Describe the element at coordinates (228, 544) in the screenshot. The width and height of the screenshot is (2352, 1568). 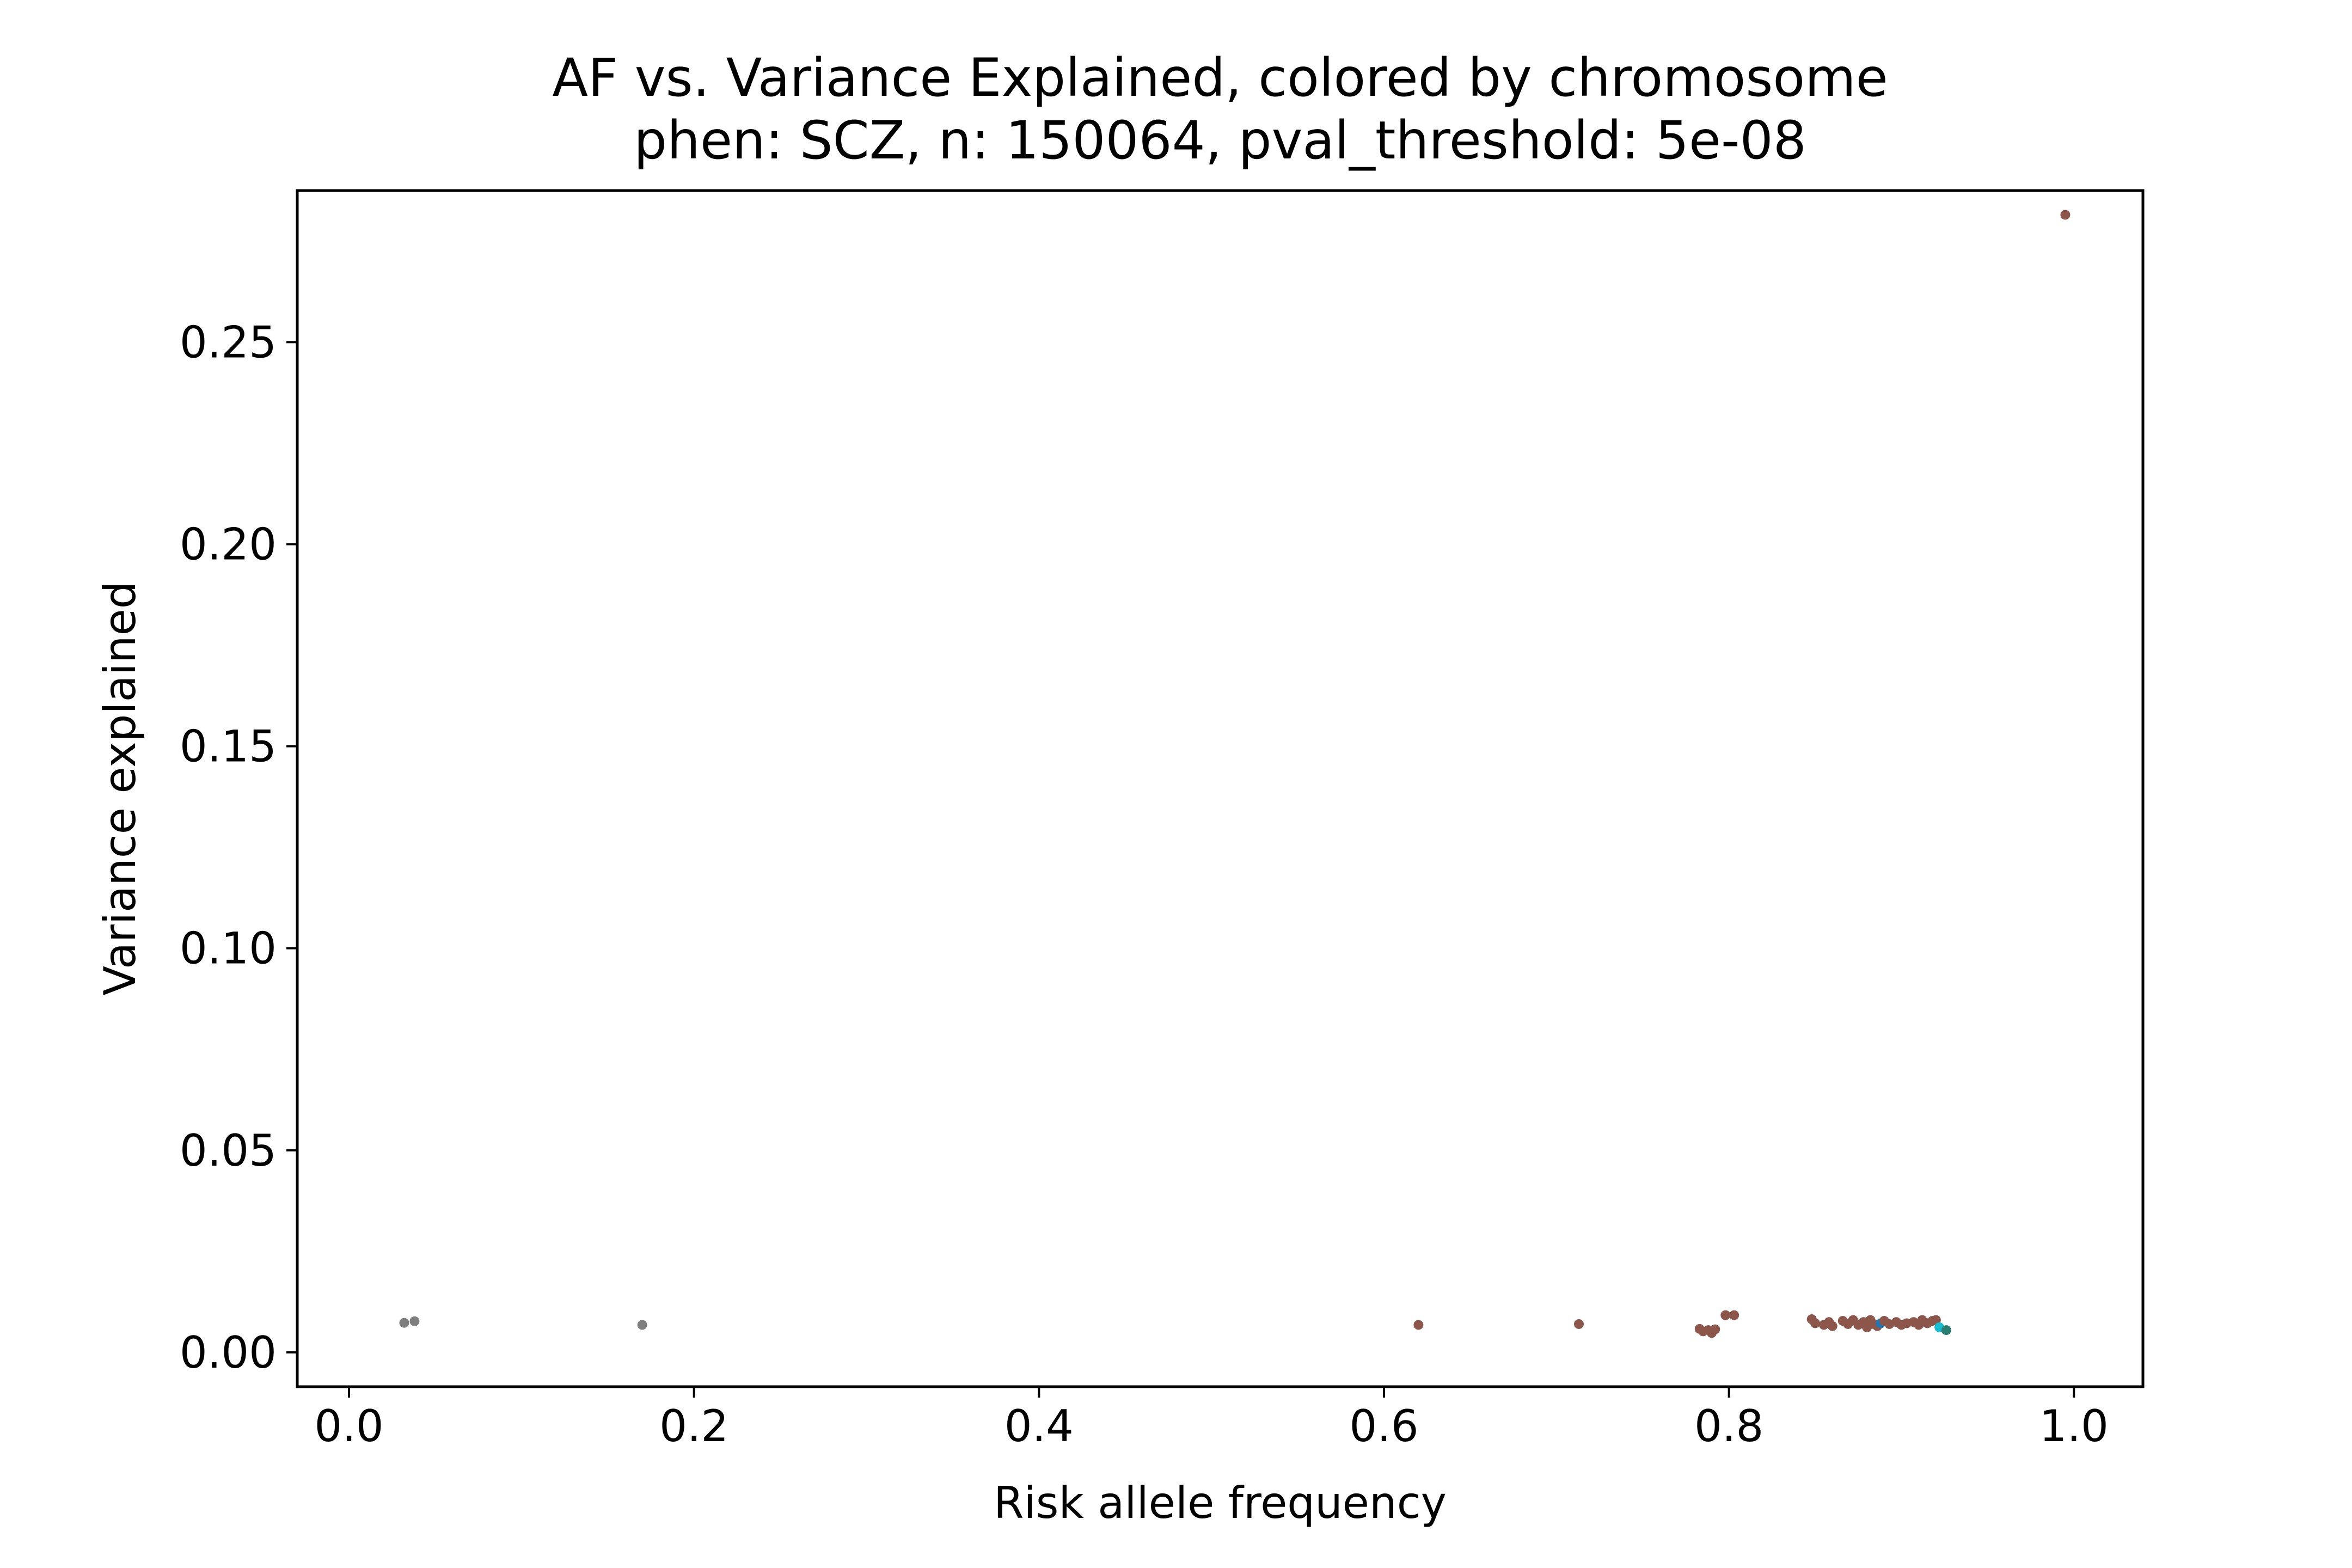
I see `y-tick-label: 0.20` at that location.